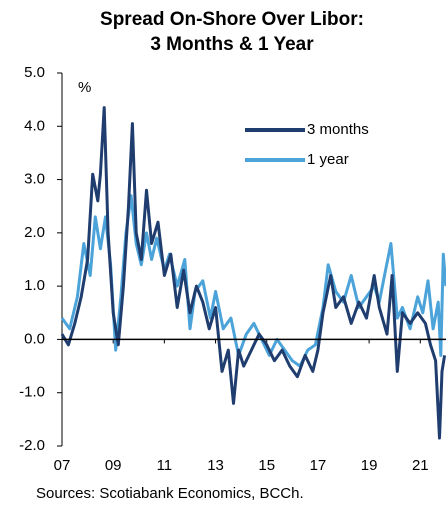  Describe the element at coordinates (165, 465) in the screenshot. I see `x-tick-label: 11` at that location.